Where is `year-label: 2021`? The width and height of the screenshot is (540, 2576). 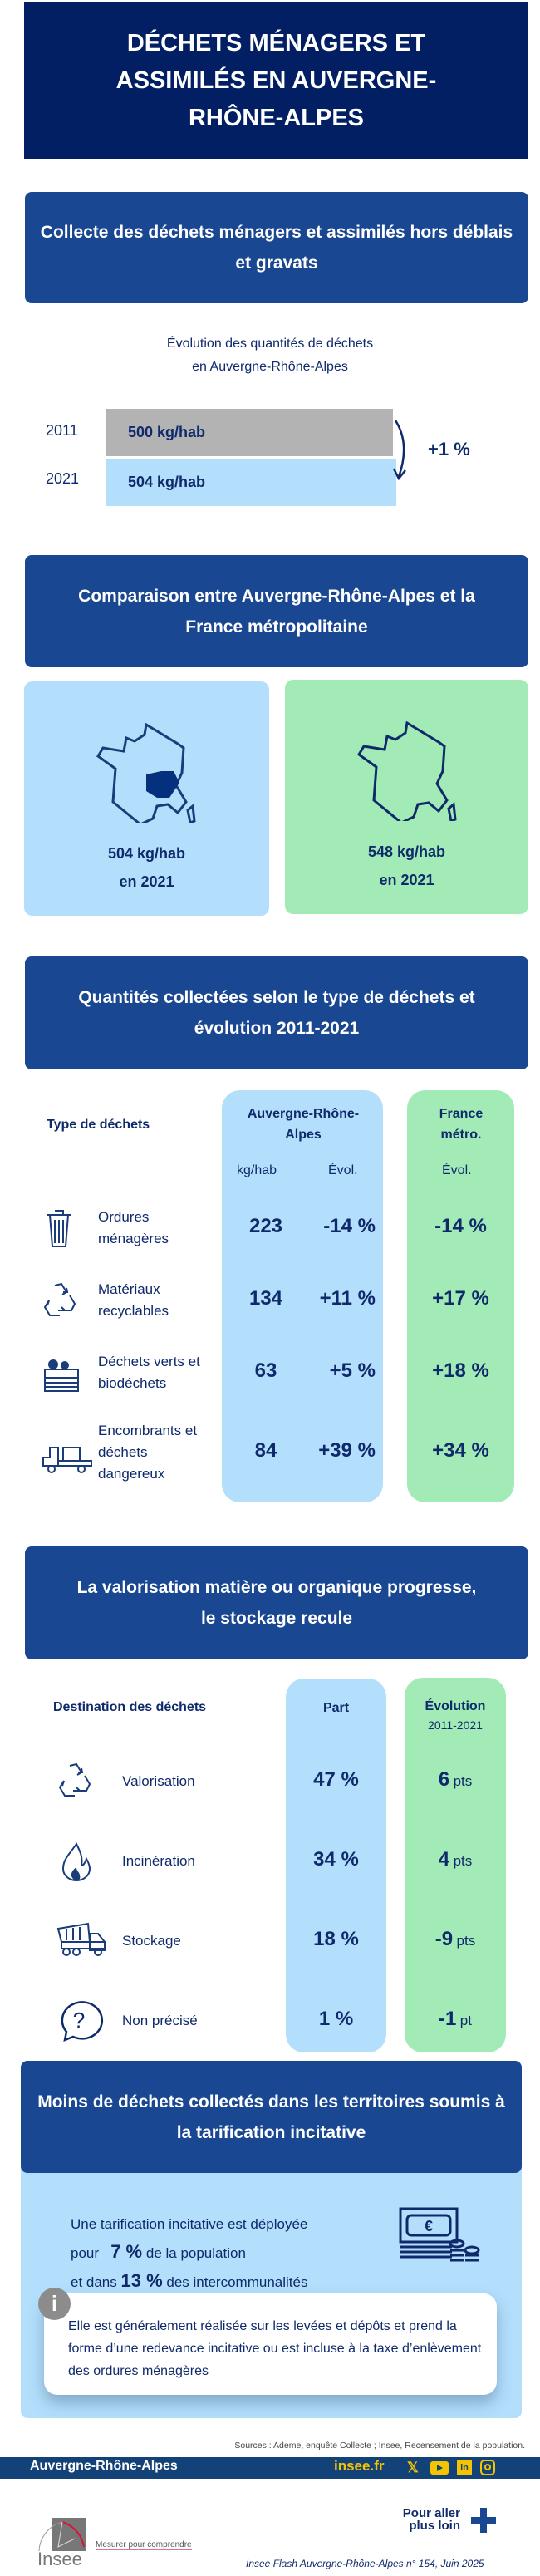 year-label: 2021 is located at coordinates (63, 478).